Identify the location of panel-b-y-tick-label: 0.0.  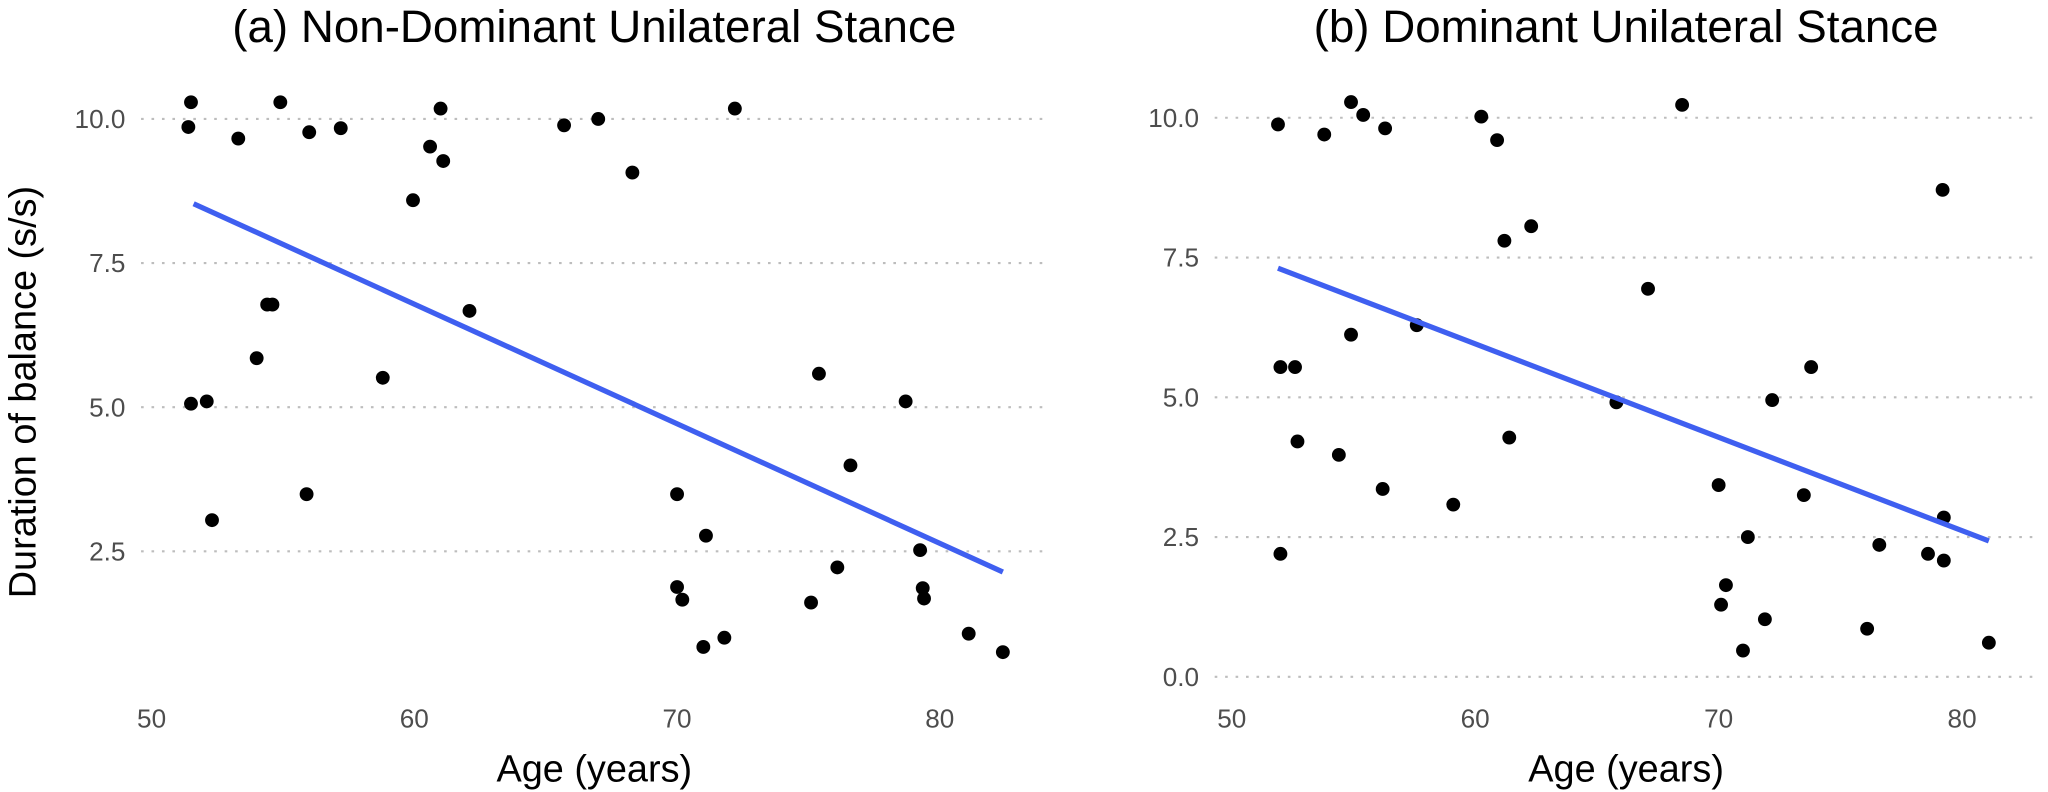
(1181, 677).